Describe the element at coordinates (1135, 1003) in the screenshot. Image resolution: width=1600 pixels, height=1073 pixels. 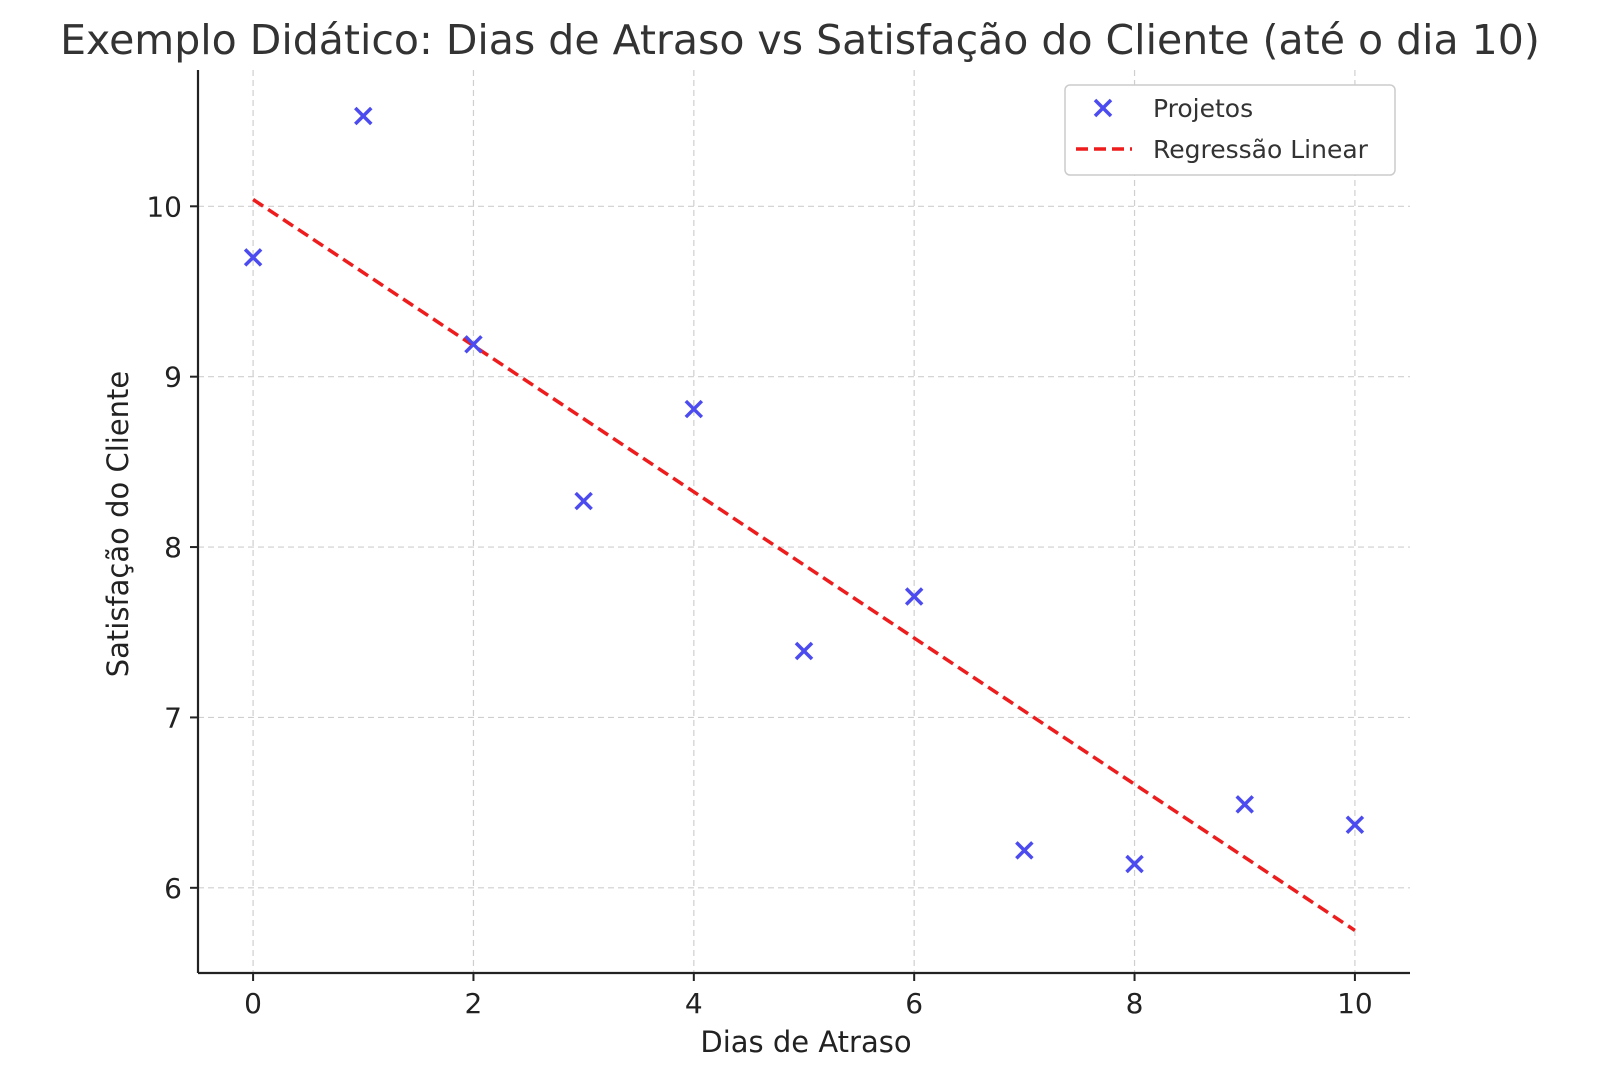
I see `x-tick-label: 8` at that location.